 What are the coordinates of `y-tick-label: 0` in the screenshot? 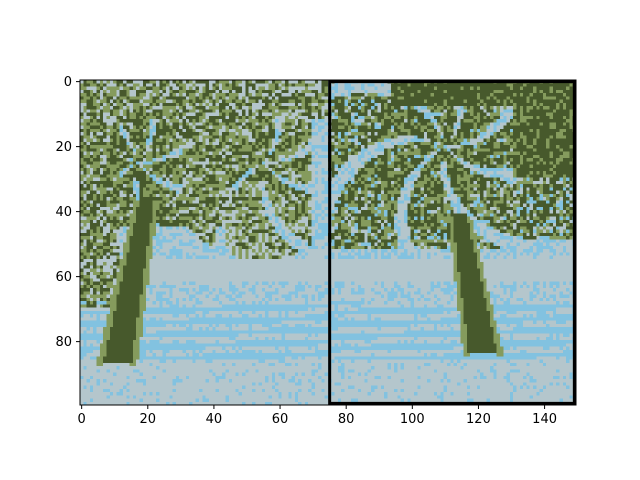 It's located at (68, 82).